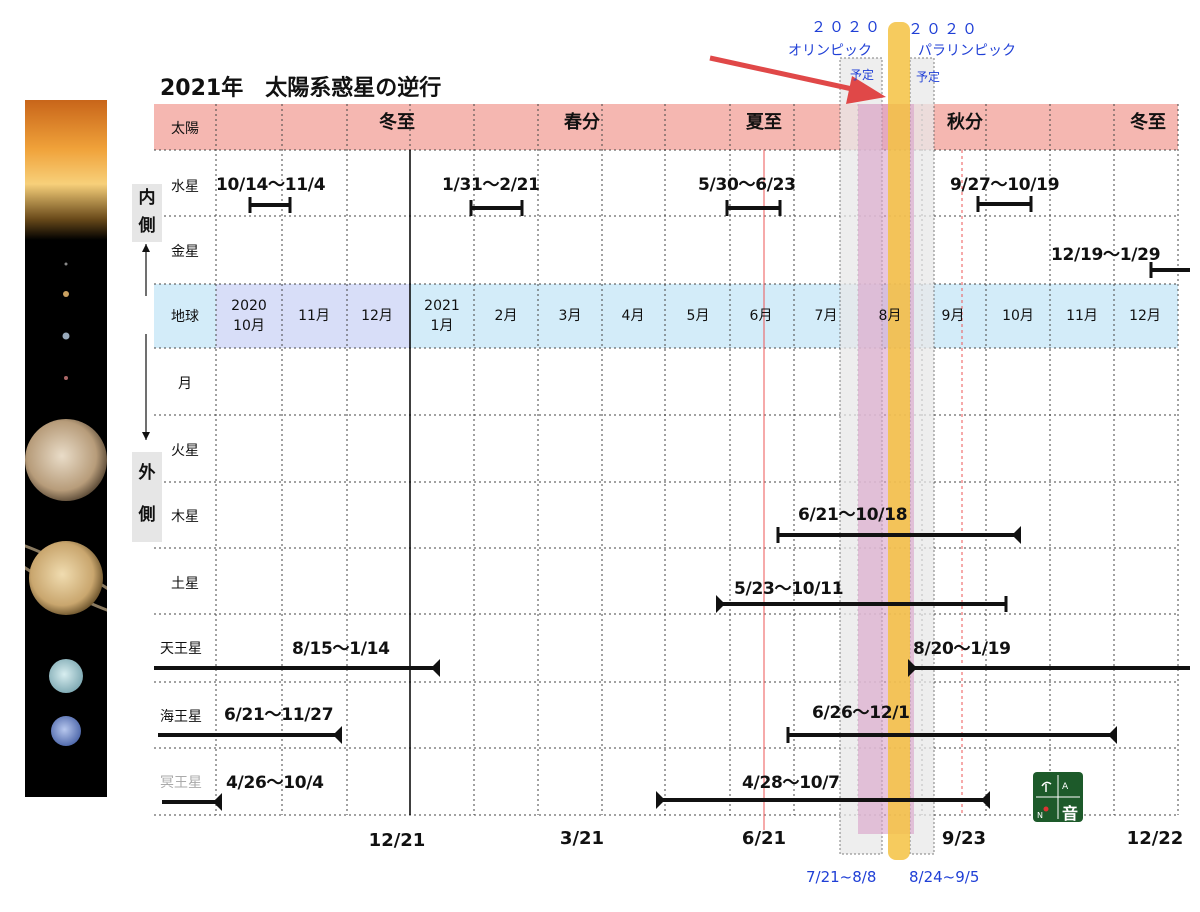 Image resolution: width=1200 pixels, height=912 pixels. I want to click on jupiter-range-1: 6/21〜10/18, so click(853, 515).